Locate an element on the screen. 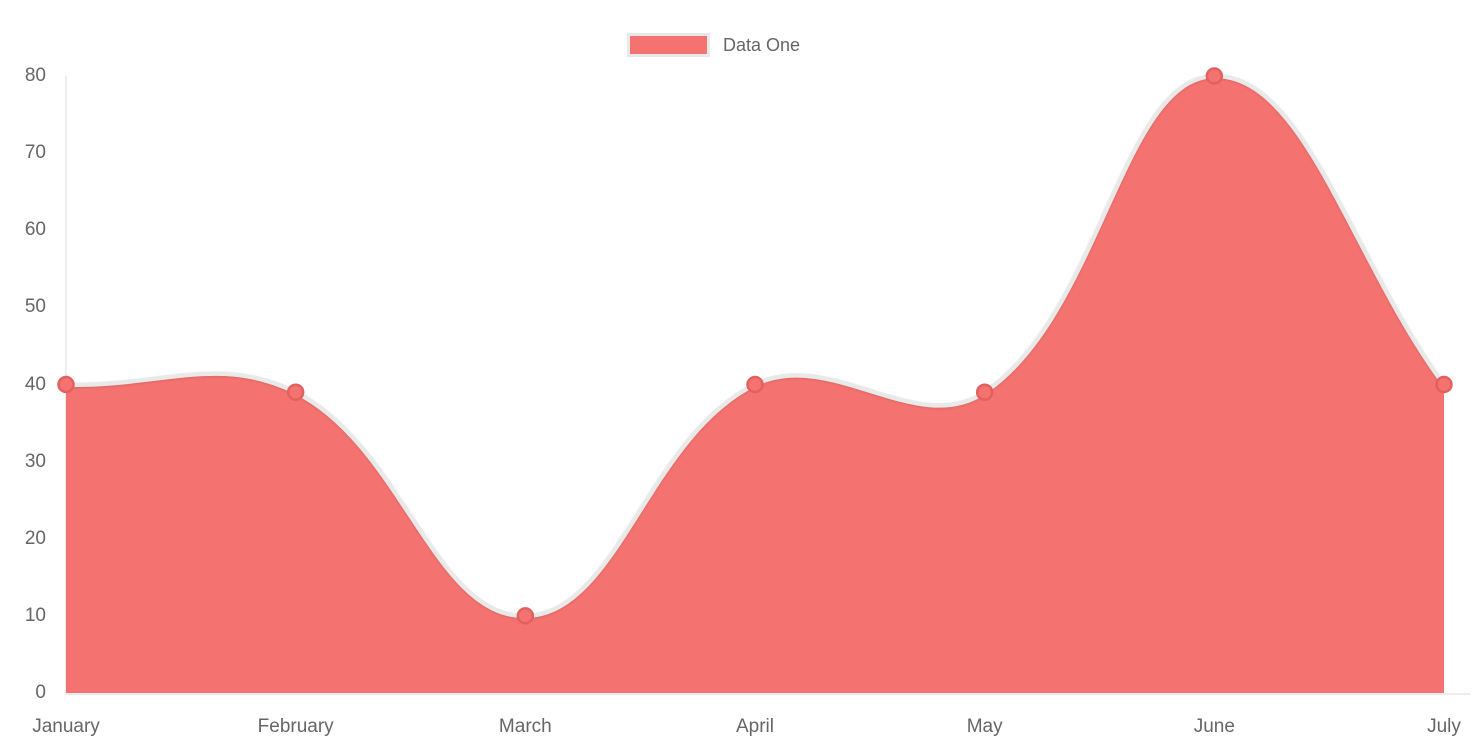 The height and width of the screenshot is (756, 1484). data-point-april is located at coordinates (755, 384).